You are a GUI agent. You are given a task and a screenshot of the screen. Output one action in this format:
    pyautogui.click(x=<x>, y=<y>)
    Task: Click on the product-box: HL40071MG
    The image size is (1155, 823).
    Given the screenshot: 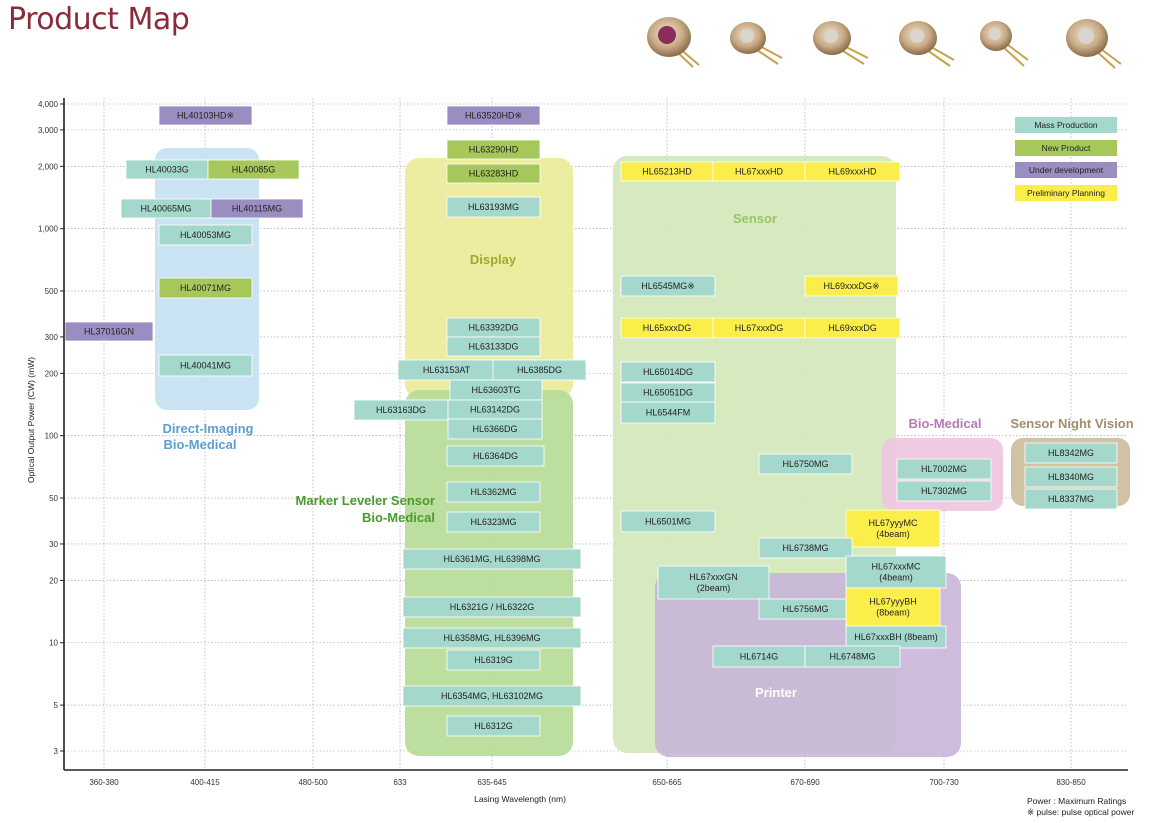 What is the action you would take?
    pyautogui.click(x=205, y=288)
    